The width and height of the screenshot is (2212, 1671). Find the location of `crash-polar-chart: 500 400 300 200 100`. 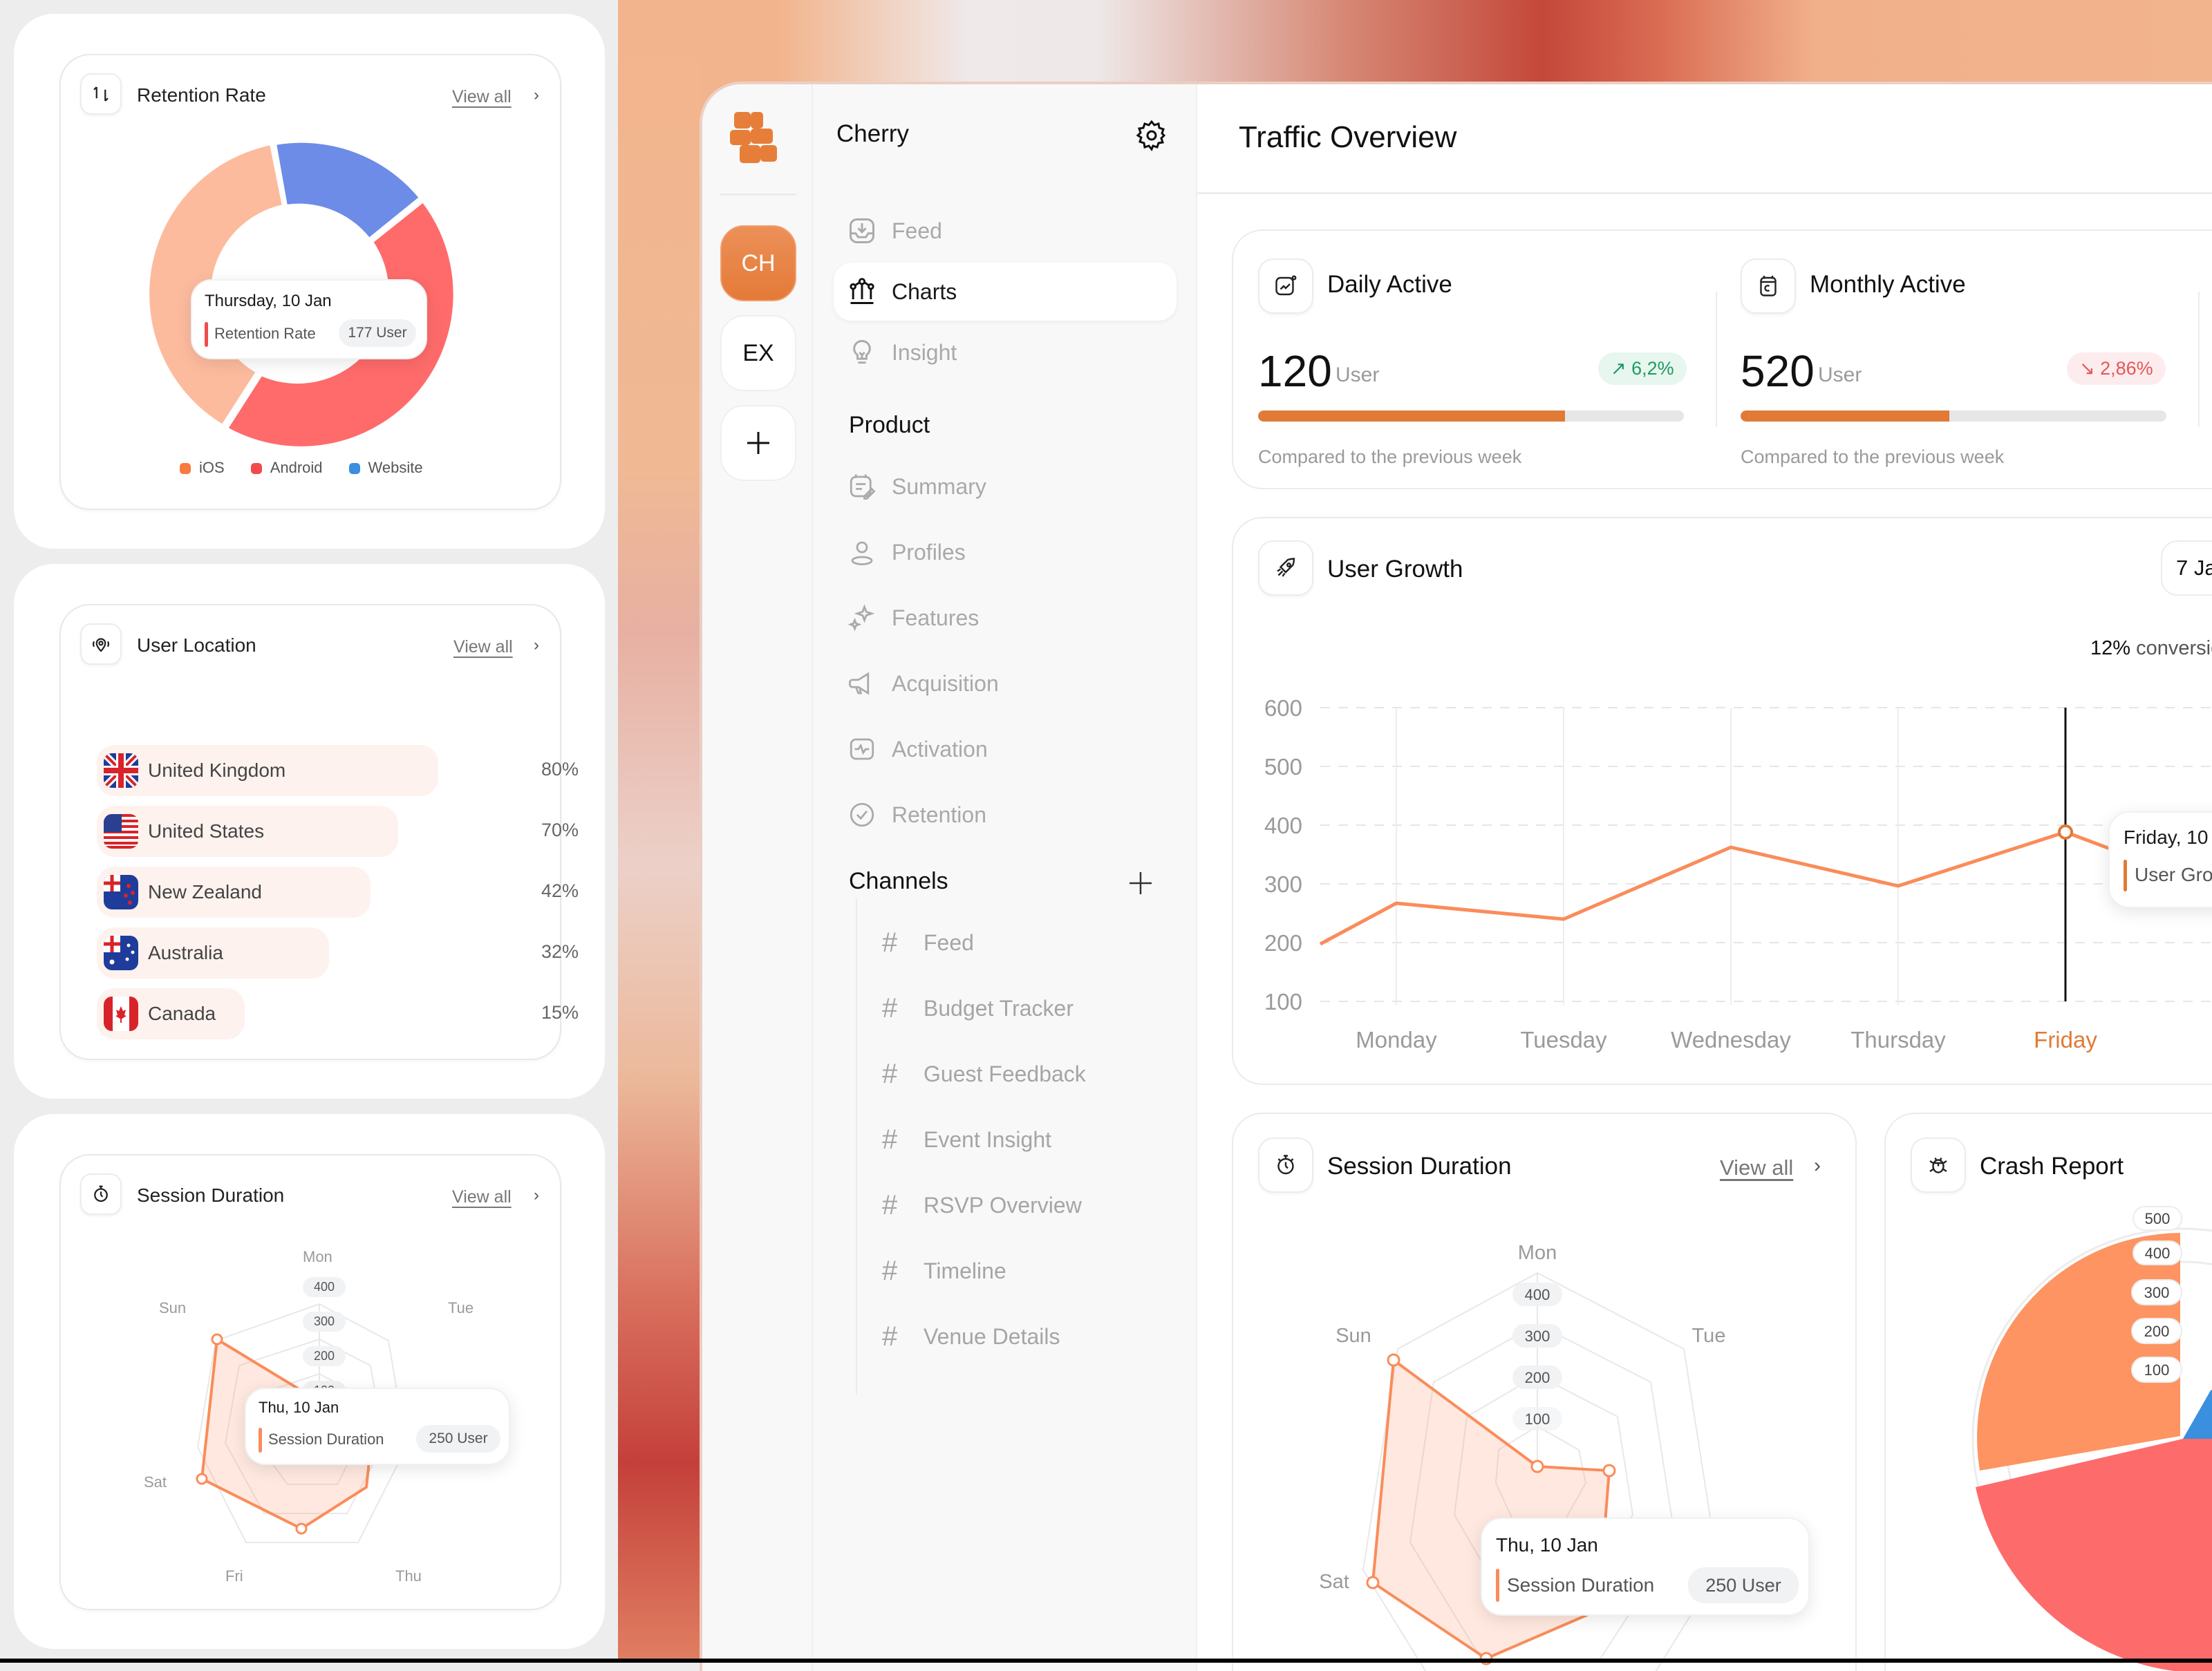

crash-polar-chart: 500 400 300 200 100 is located at coordinates (2049, 1392).